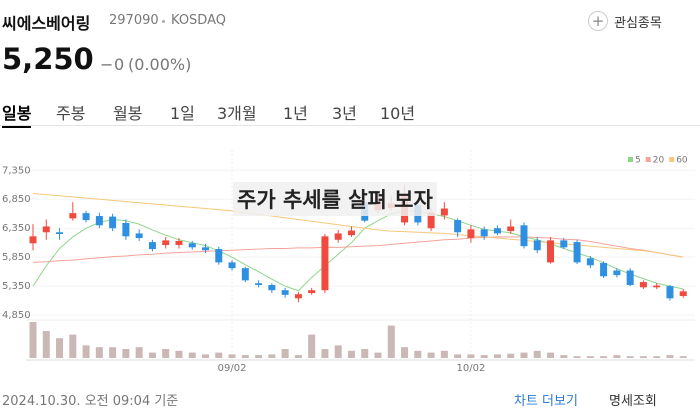  I want to click on change-sign: −, so click(107, 64).